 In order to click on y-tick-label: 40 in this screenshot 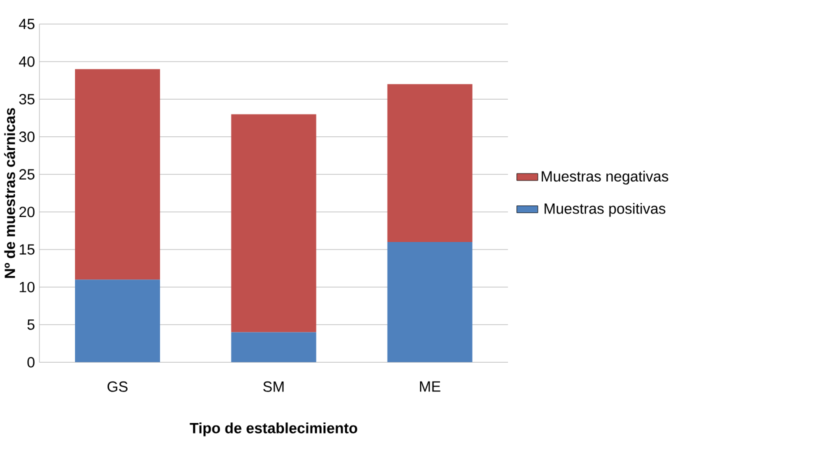, I will do `click(26, 61)`.